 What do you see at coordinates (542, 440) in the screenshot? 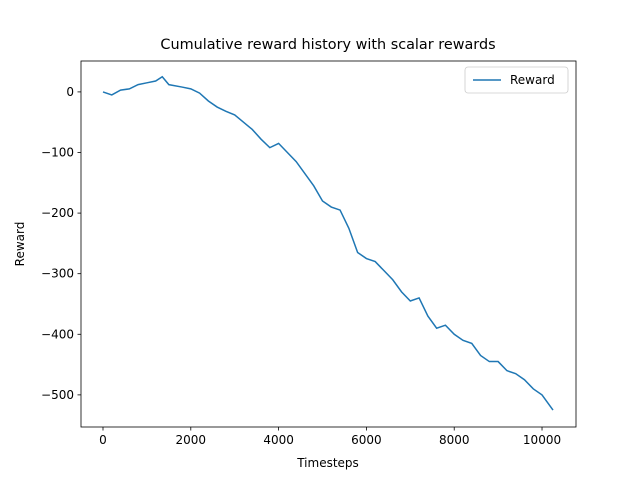
I see `x-tick-label: 10000` at bounding box center [542, 440].